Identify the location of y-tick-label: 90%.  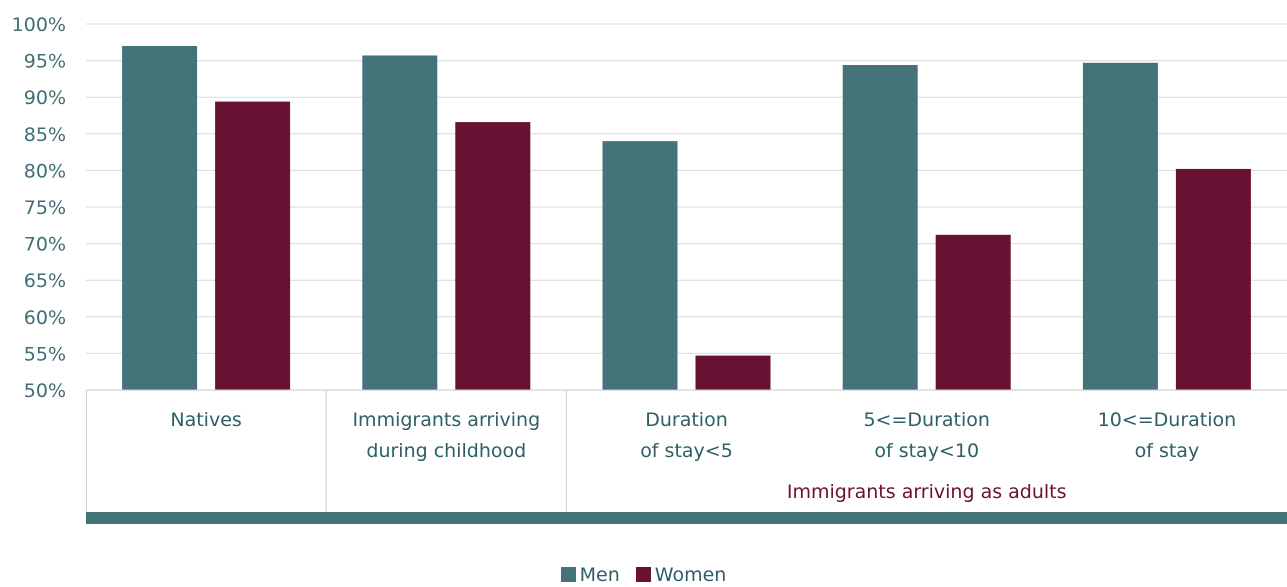
(45, 98).